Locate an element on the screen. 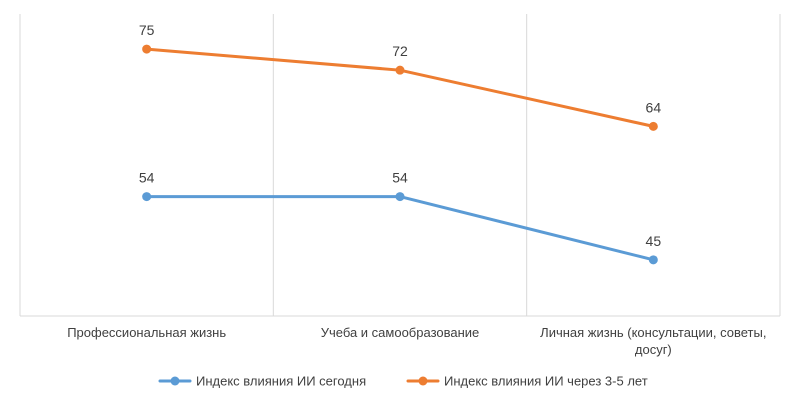  data-label: 45 is located at coordinates (654, 241).